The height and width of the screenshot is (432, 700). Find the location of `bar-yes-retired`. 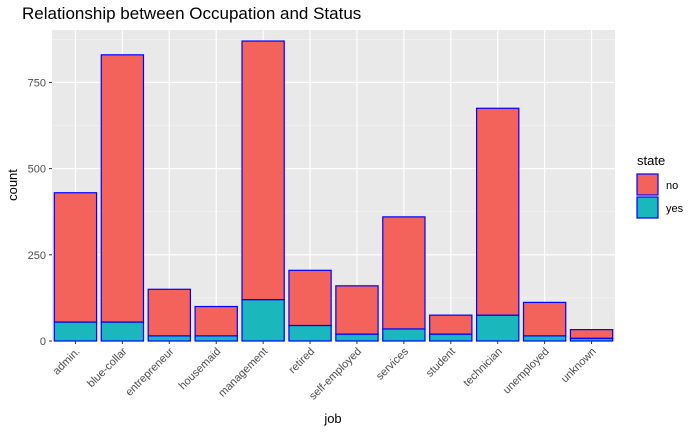

bar-yes-retired is located at coordinates (310, 333).